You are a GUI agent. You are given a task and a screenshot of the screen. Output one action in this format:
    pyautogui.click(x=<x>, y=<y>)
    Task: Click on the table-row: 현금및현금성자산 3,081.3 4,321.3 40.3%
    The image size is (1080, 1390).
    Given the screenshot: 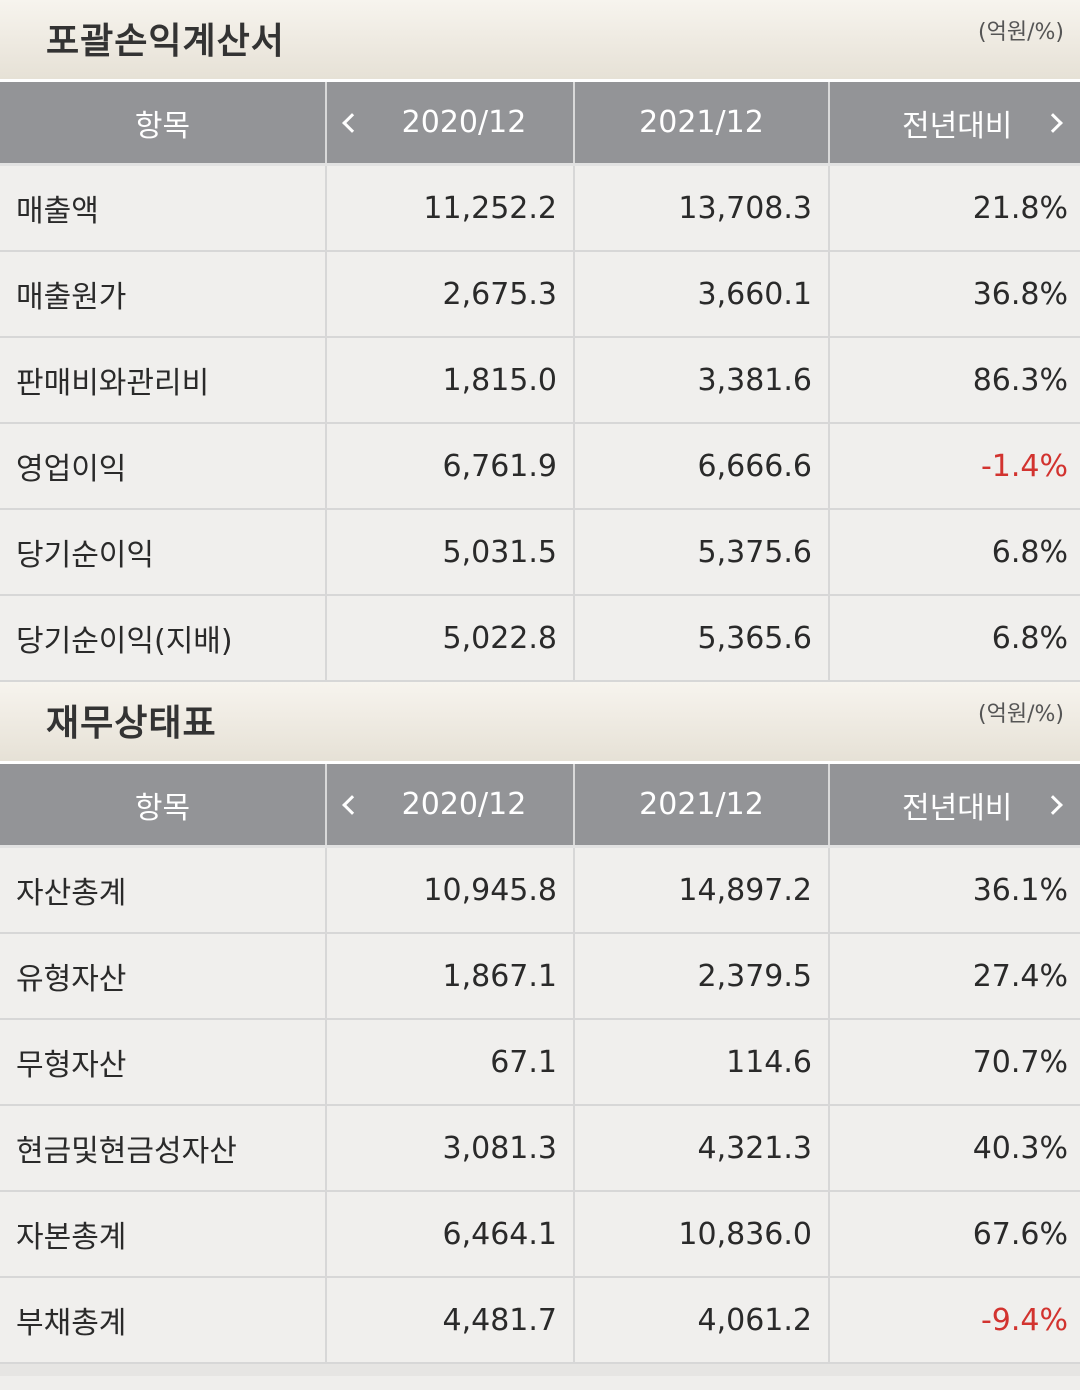 What is the action you would take?
    pyautogui.click(x=540, y=1149)
    